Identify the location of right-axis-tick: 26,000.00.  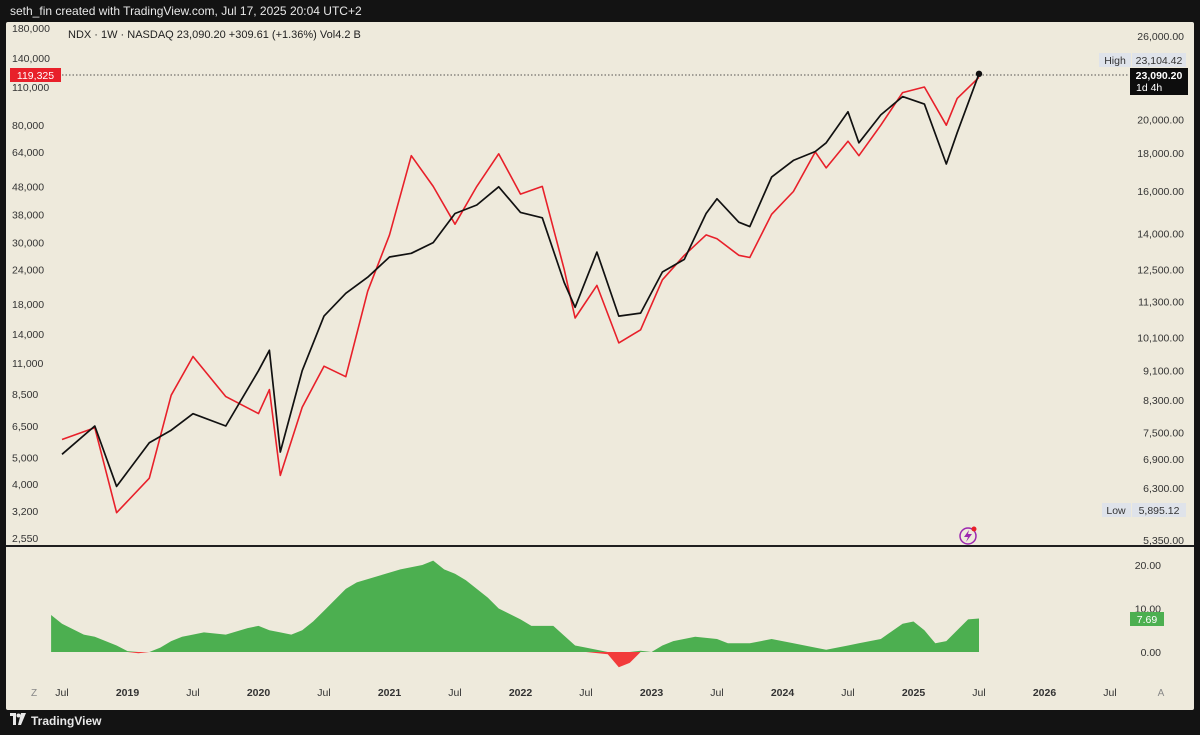
(1160, 37).